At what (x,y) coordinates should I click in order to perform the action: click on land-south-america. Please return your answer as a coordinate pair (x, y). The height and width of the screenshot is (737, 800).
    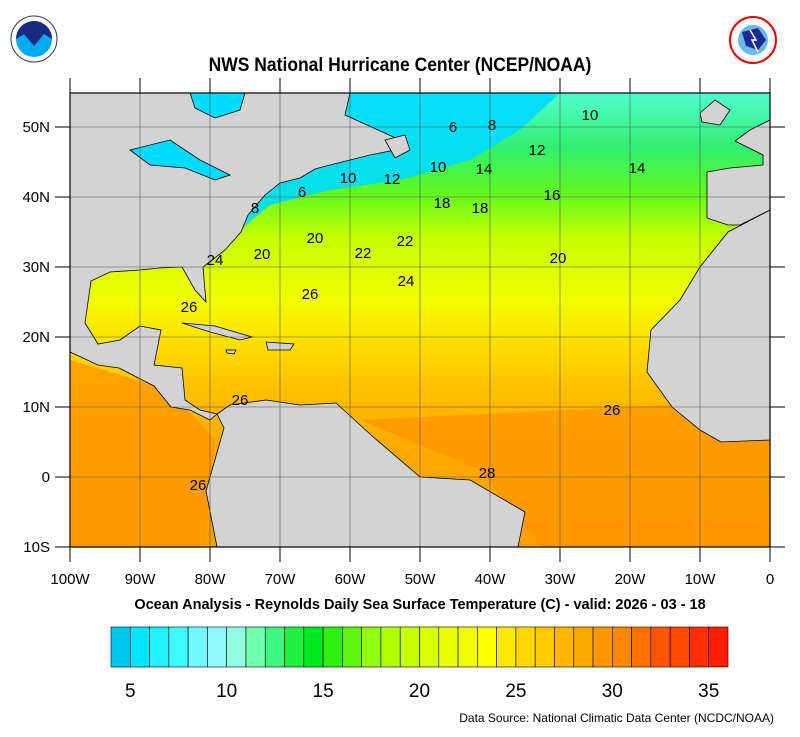
    Looking at the image, I should click on (365, 473).